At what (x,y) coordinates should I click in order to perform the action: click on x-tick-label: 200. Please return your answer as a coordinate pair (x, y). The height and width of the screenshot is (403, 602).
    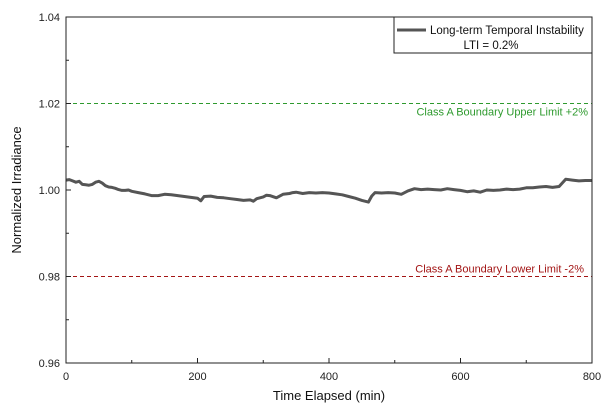
    Looking at the image, I should click on (197, 377).